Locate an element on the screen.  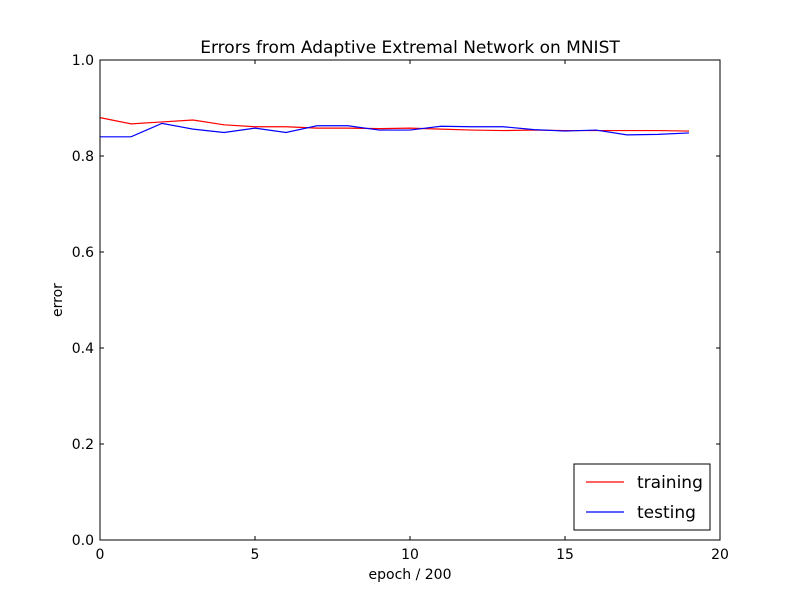
y-tick-label: 0.2 is located at coordinates (83, 445).